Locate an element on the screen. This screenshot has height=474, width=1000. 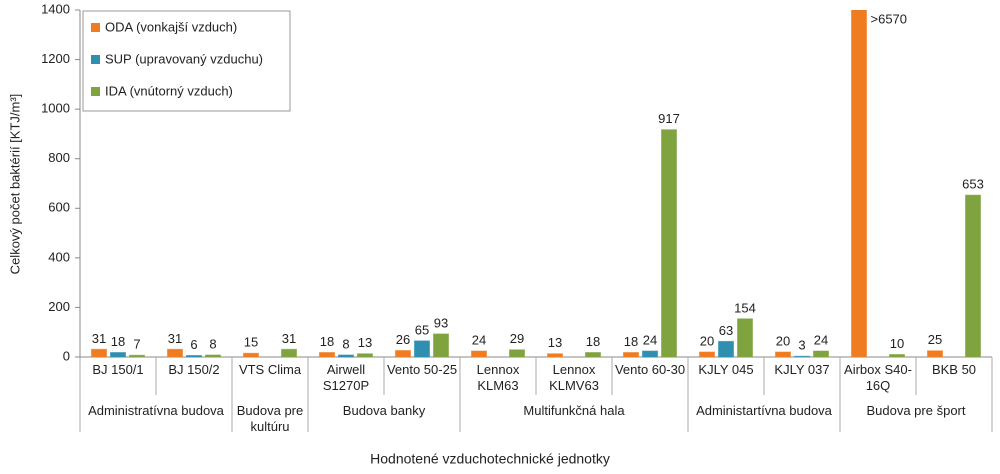
y-axis-title: Celkový počet baktérií [KTJ/m³] is located at coordinates (14, 184).